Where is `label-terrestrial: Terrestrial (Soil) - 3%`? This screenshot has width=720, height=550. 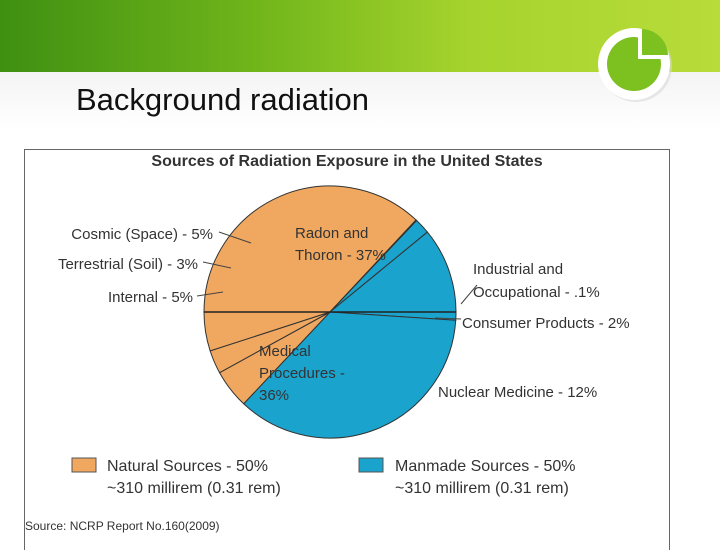 label-terrestrial: Terrestrial (Soil) - 3% is located at coordinates (128, 264).